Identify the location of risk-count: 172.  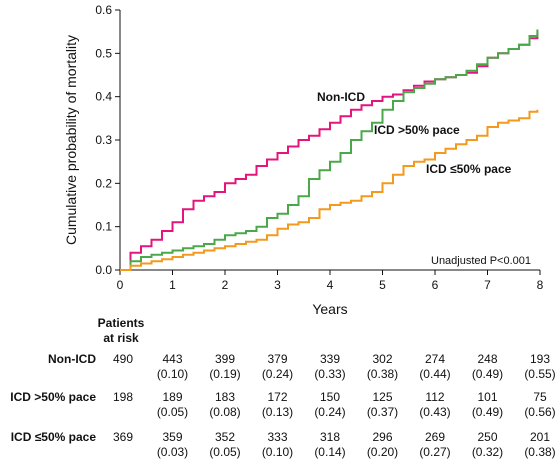
(277, 397).